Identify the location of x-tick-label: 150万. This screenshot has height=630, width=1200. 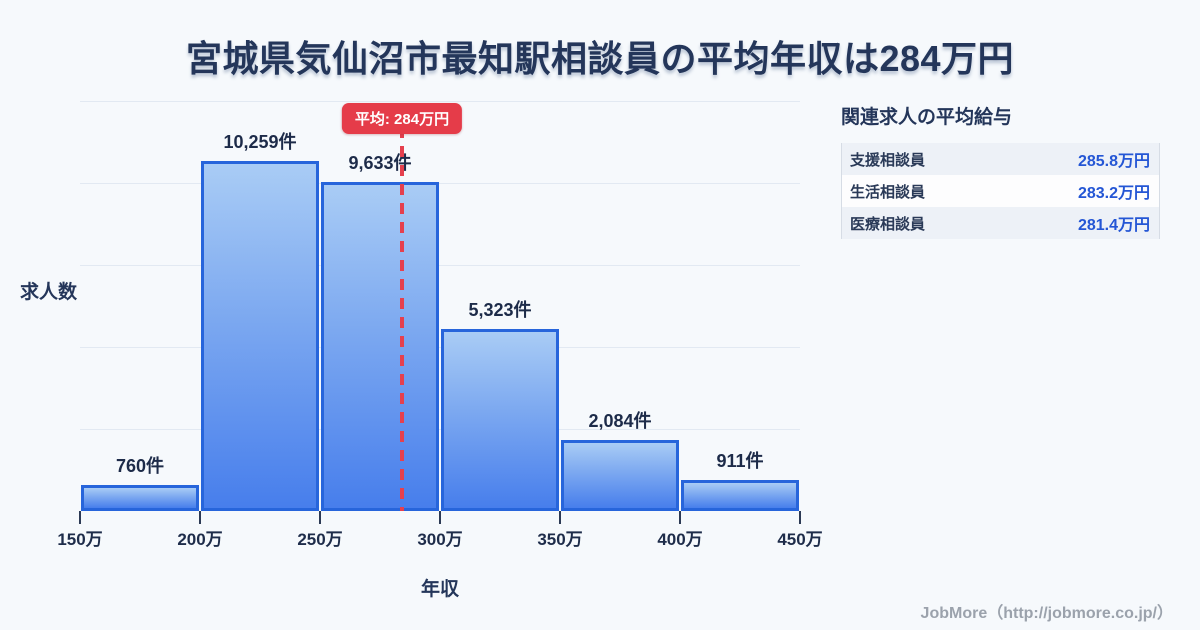
(80, 539).